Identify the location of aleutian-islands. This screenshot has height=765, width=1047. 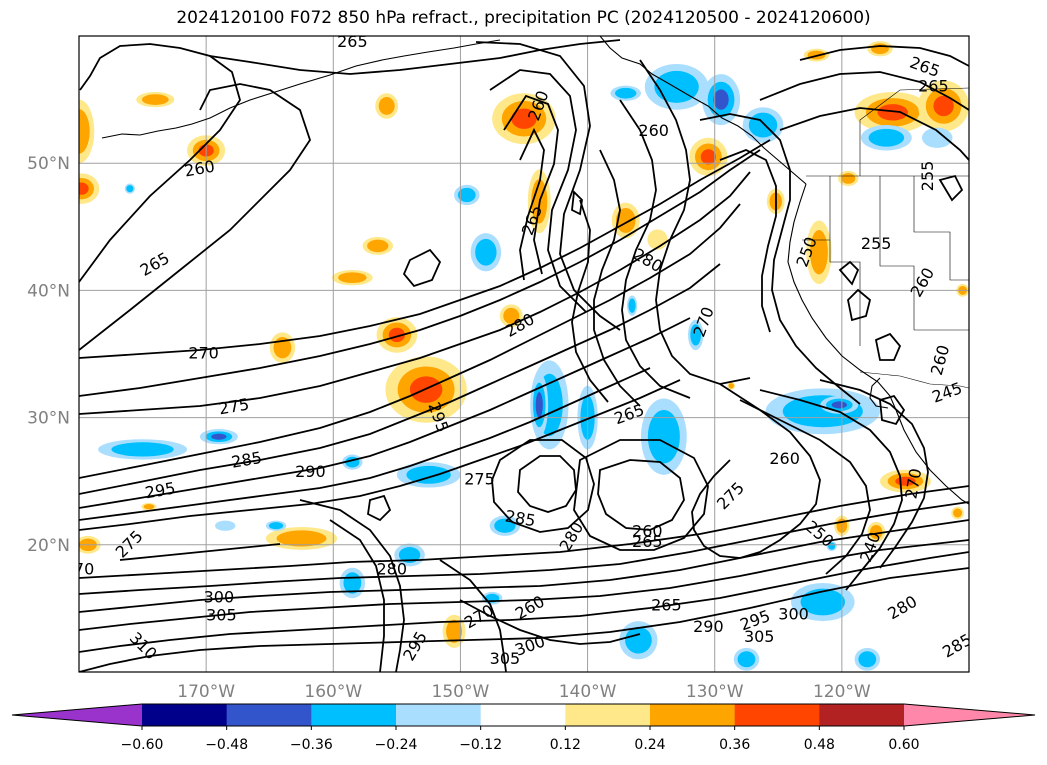
(301, 89).